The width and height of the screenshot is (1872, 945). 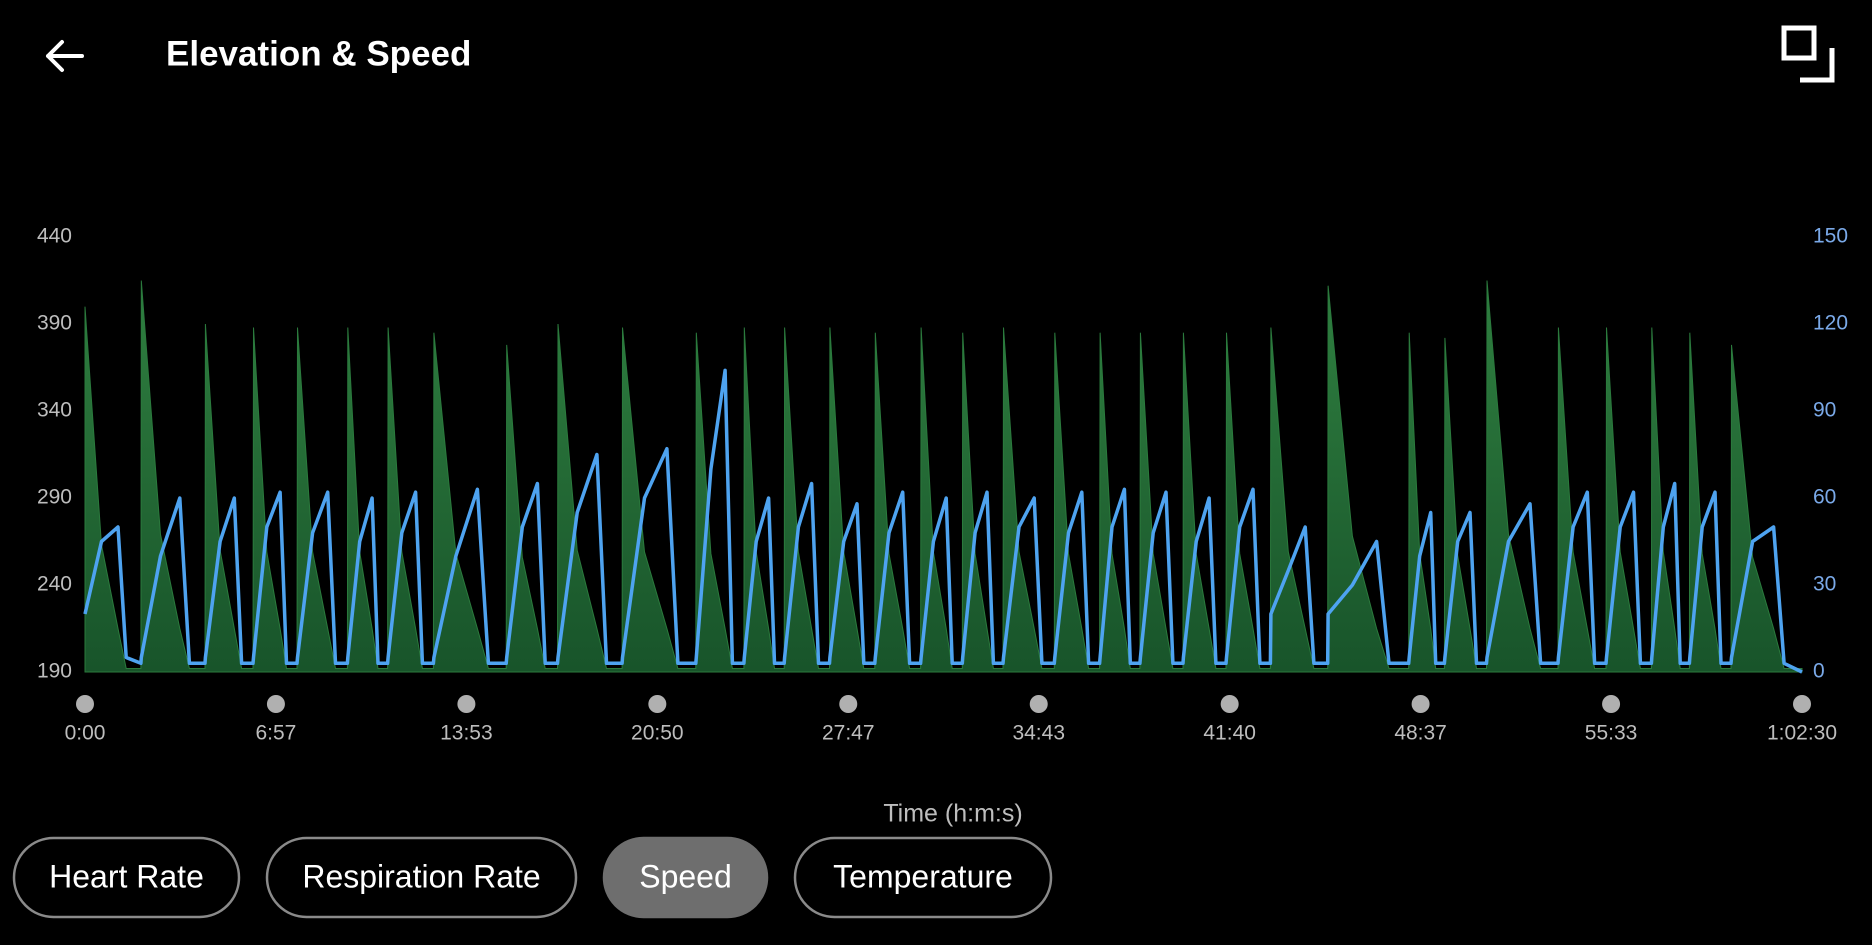 What do you see at coordinates (1824, 497) in the screenshot?
I see `y2-tick-label: 60` at bounding box center [1824, 497].